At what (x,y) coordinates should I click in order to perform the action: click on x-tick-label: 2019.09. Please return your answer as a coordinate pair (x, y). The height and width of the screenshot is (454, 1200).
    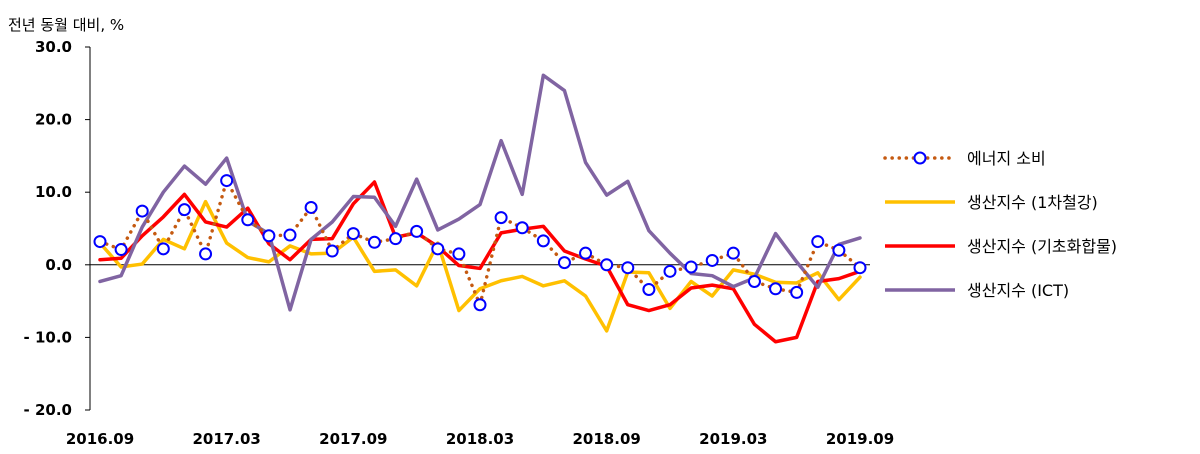
    Looking at the image, I should click on (860, 439).